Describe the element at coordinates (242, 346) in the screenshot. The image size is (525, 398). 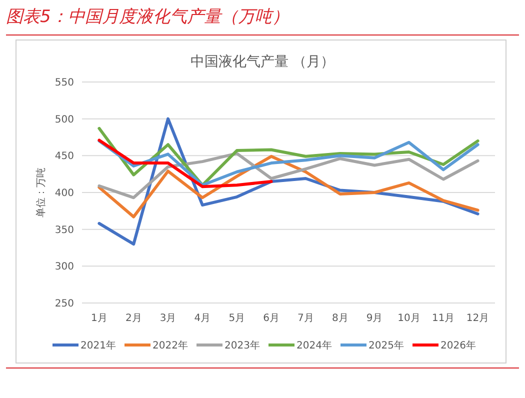
I see `legend-label: 2023年` at that location.